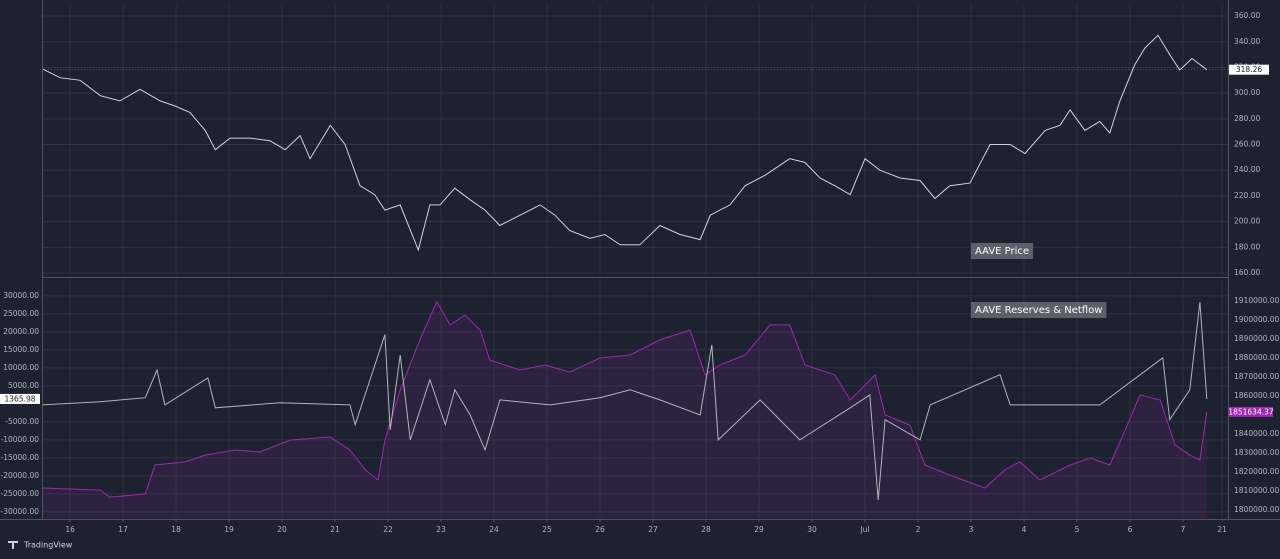  What do you see at coordinates (123, 529) in the screenshot?
I see `x-tick-label: 17` at bounding box center [123, 529].